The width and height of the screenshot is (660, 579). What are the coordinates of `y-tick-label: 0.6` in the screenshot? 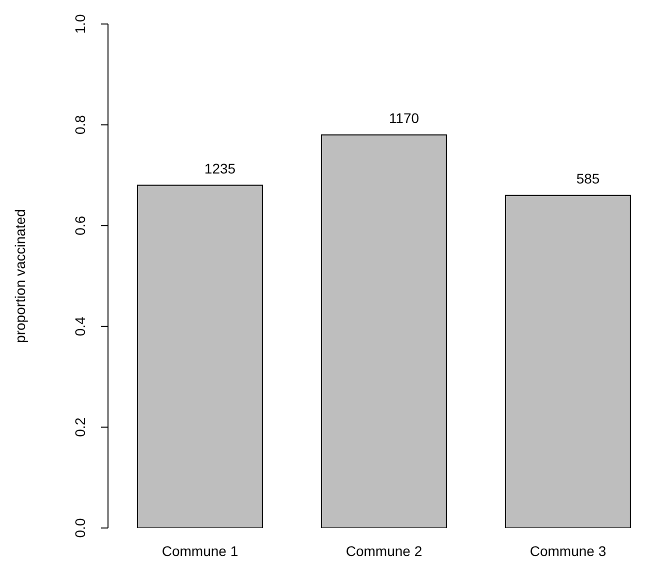 It's located at (80, 226).